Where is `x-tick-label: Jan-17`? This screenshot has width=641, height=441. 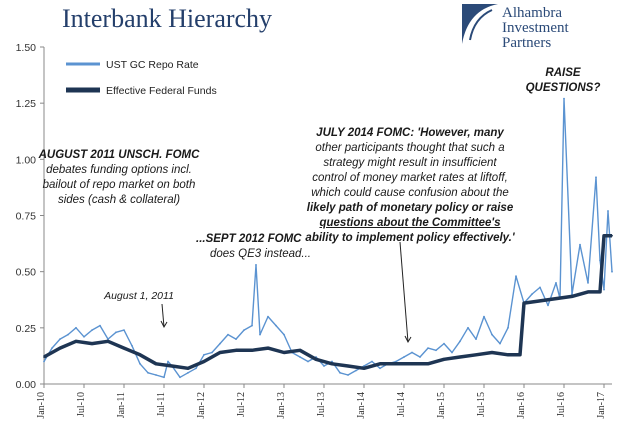 x-tick-label: Jan-17 is located at coordinates (601, 405).